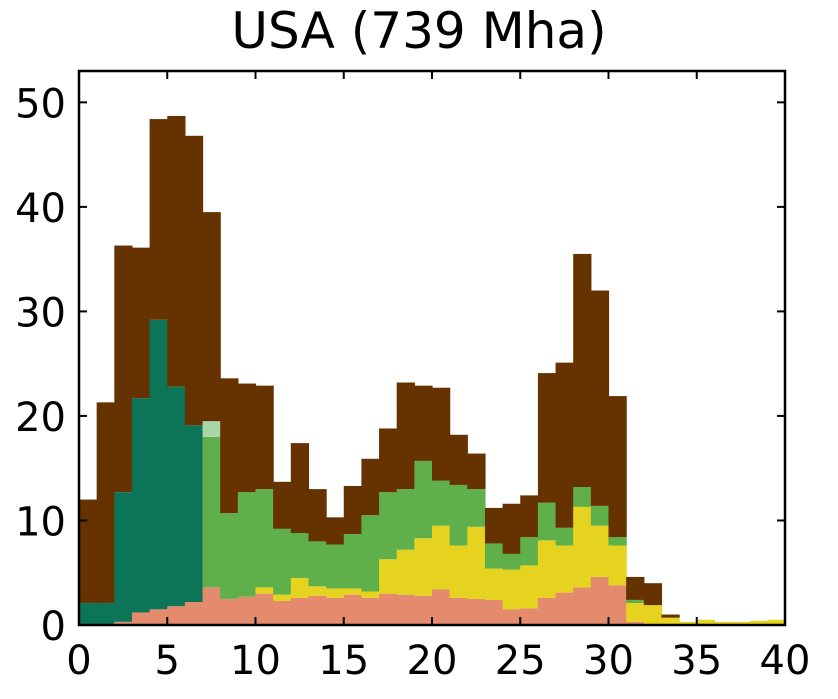  Describe the element at coordinates (40, 522) in the screenshot. I see `y-tick-label: 10` at that location.